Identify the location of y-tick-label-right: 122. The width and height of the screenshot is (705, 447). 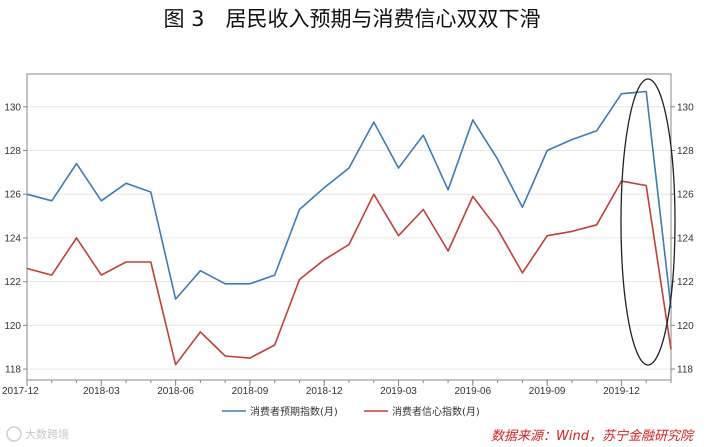
(685, 282).